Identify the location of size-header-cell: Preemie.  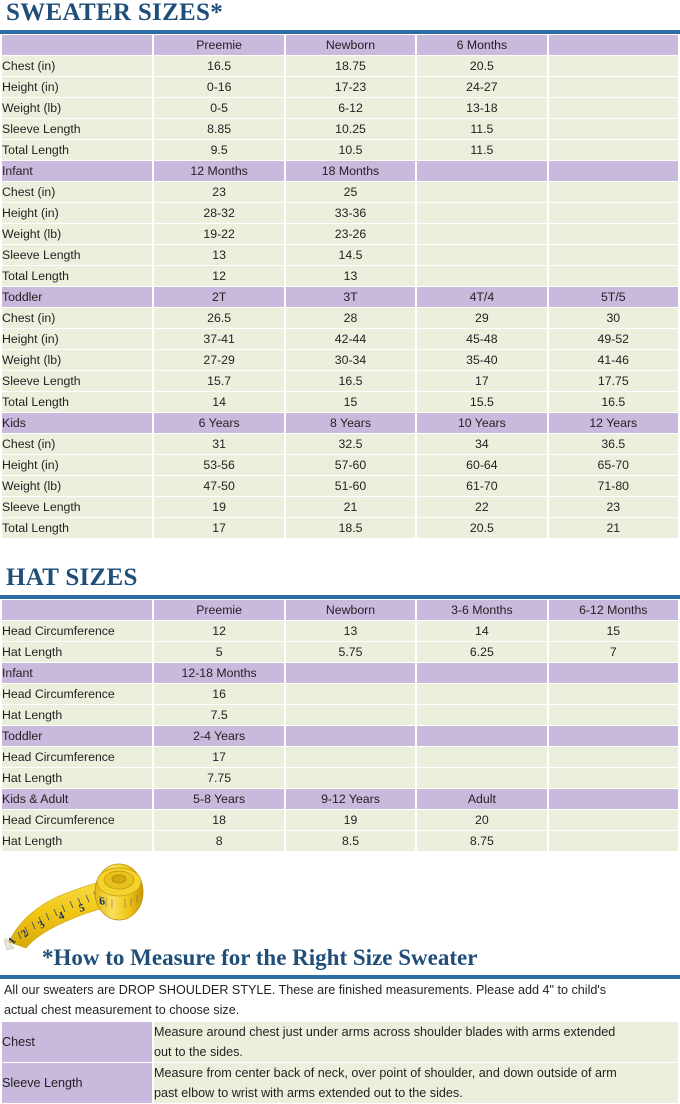
(219, 45).